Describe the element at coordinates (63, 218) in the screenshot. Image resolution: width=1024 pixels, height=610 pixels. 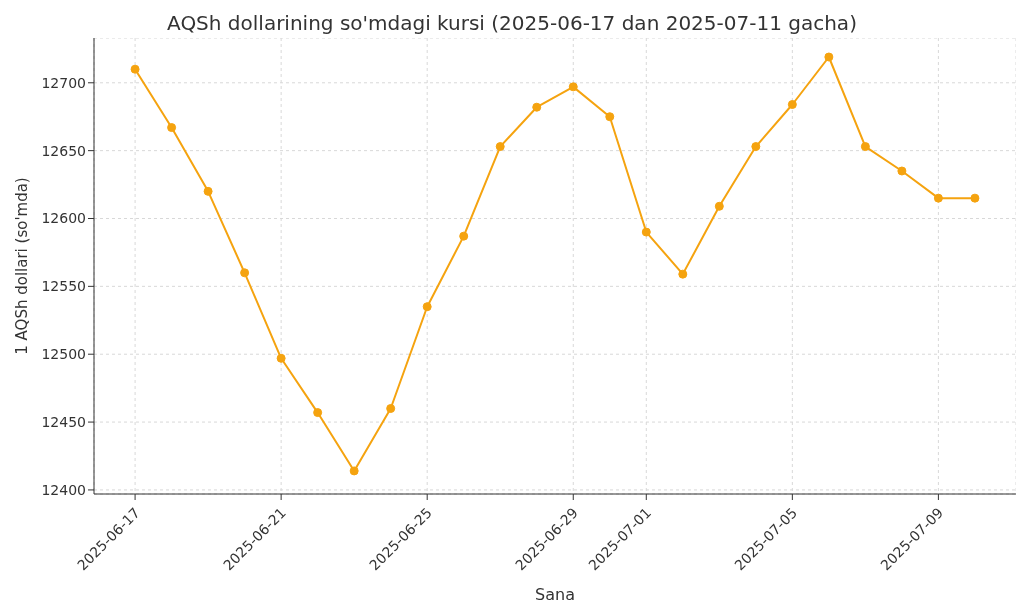
I see `y-tick-label: 12600` at that location.